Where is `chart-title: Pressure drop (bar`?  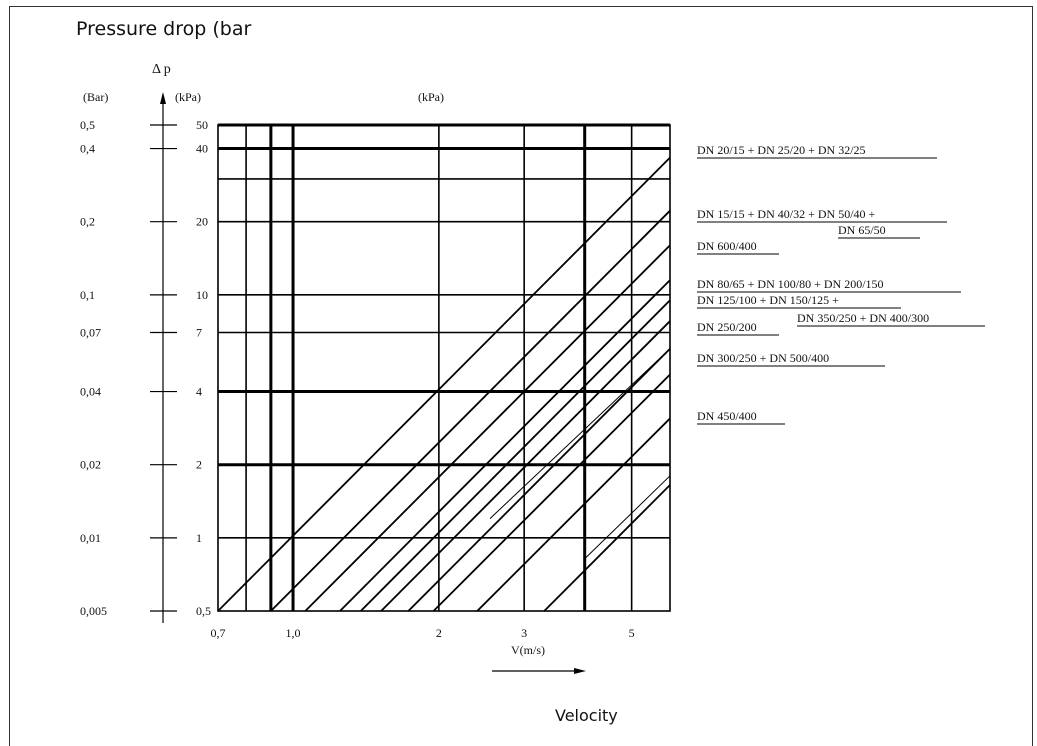
chart-title: Pressure drop (bar is located at coordinates (164, 29).